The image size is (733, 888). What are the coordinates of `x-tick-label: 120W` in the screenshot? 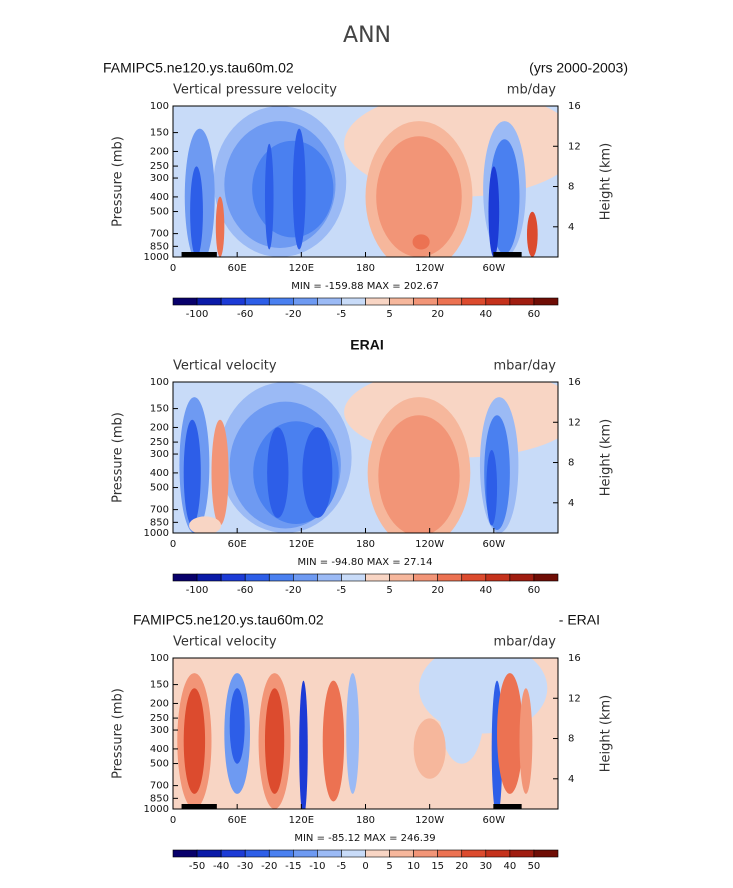 It's located at (429, 268).